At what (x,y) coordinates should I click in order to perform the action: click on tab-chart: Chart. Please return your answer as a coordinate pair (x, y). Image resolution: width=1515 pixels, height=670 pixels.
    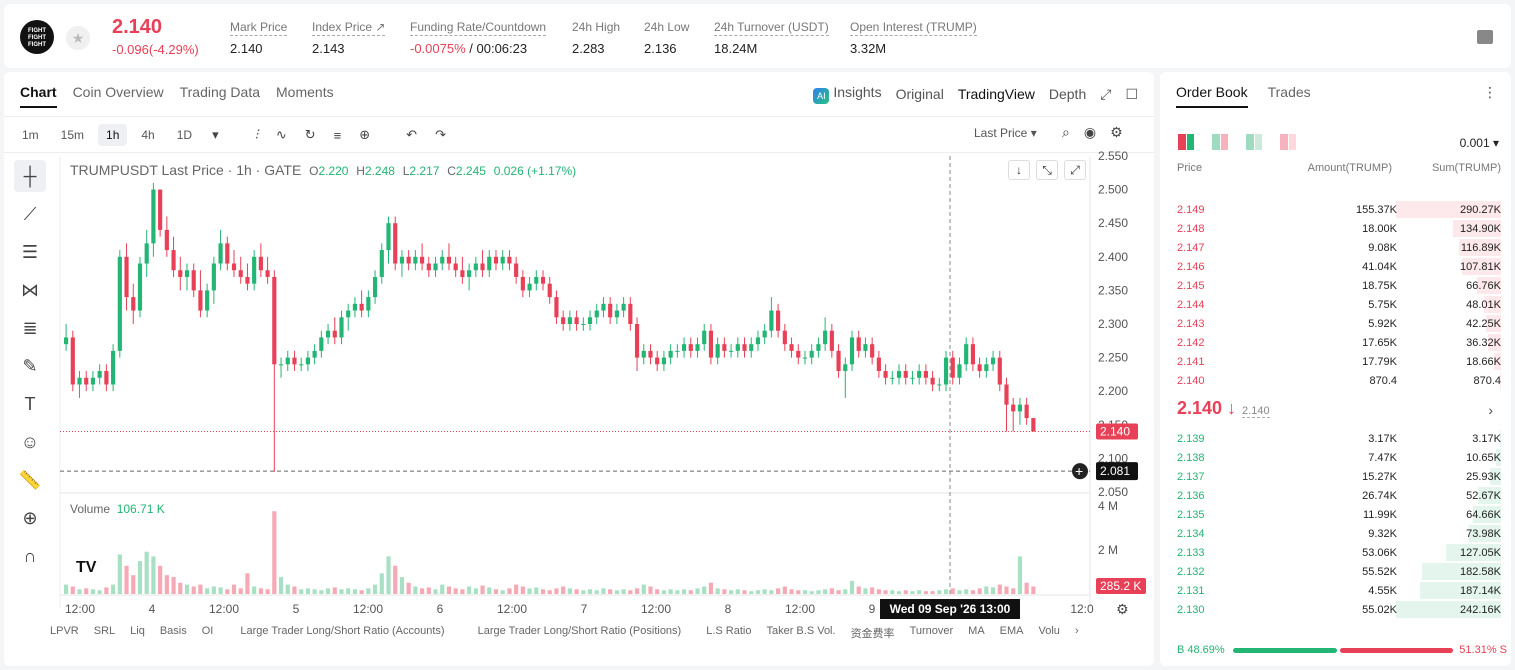
    Looking at the image, I should click on (38, 96).